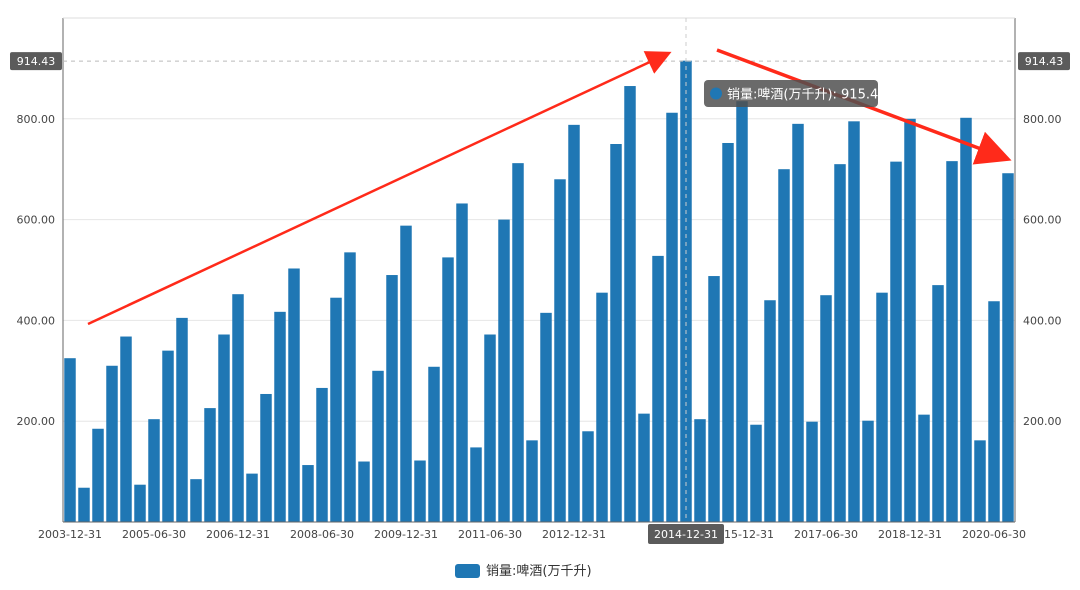  I want to click on y-tick-label-left: 400.00, so click(36, 320).